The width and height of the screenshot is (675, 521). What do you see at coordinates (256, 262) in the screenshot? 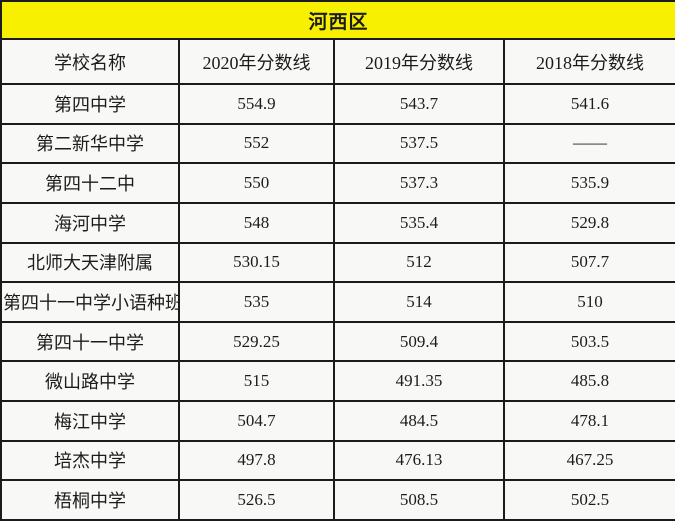
I see `score-cell: 530.15` at bounding box center [256, 262].